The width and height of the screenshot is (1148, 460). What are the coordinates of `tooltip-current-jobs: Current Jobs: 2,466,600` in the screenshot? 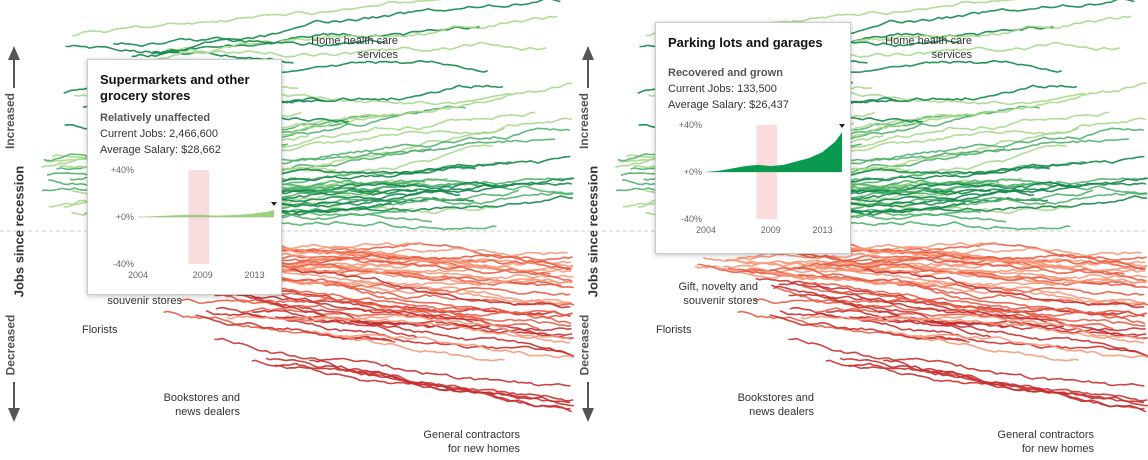 It's located at (159, 134).